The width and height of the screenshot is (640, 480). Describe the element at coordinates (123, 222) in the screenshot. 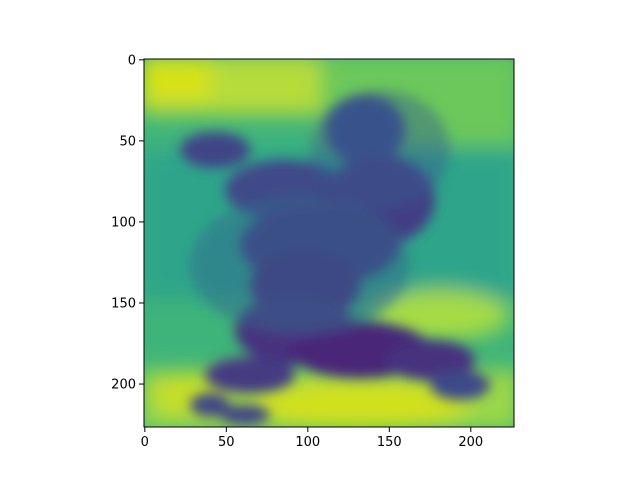

I see `y-tick-label: 100` at that location.